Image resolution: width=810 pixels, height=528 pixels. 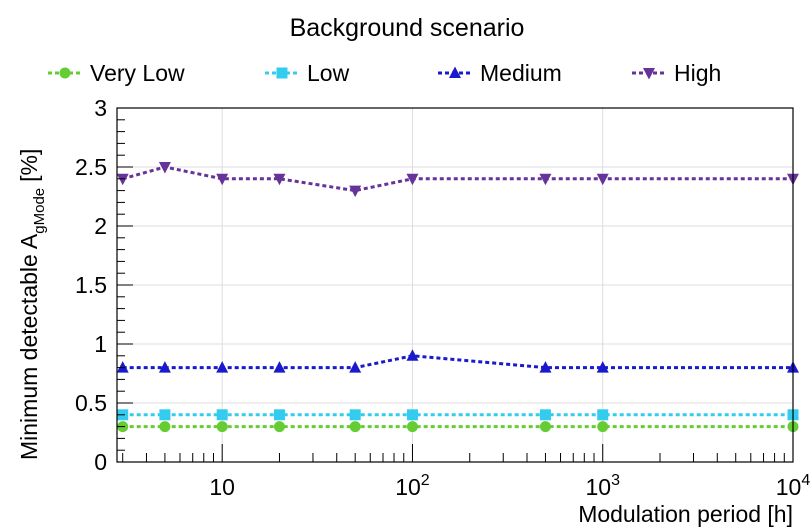 What do you see at coordinates (458, 427) in the screenshot?
I see `series-very-low` at bounding box center [458, 427].